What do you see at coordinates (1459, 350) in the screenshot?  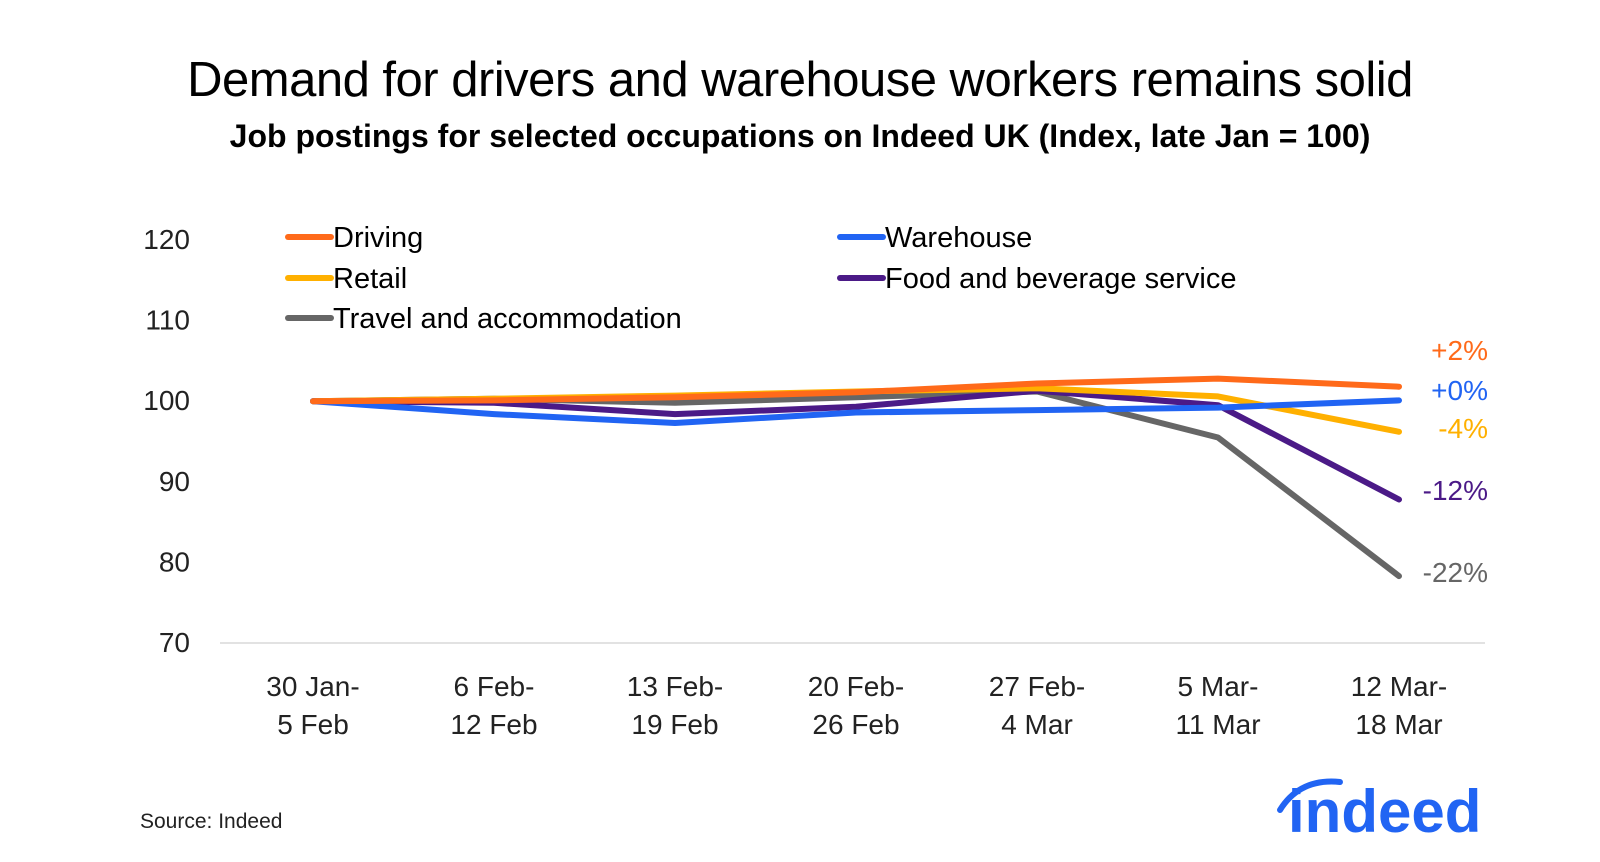 I see `end-value-label: +2%` at bounding box center [1459, 350].